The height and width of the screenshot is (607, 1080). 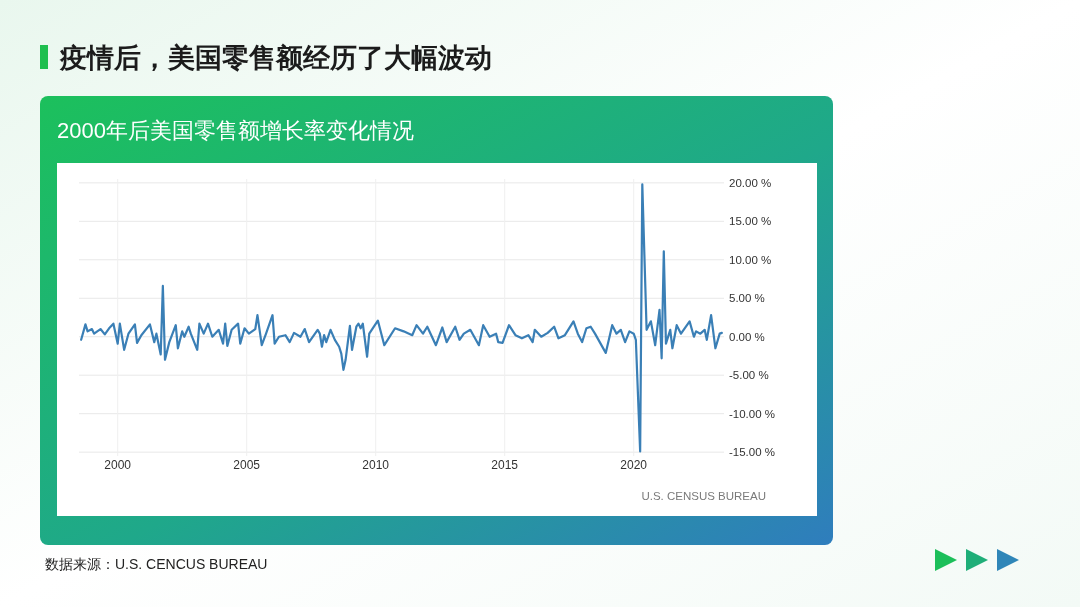 I want to click on x-tick-label: 2005, so click(x=247, y=465).